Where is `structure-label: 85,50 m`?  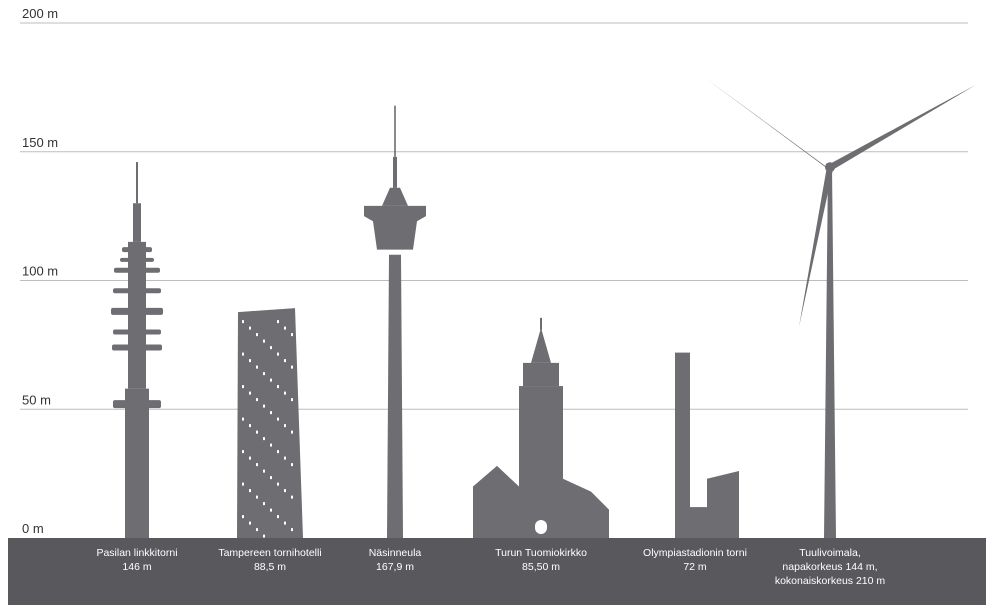 structure-label: 85,50 m is located at coordinates (541, 567).